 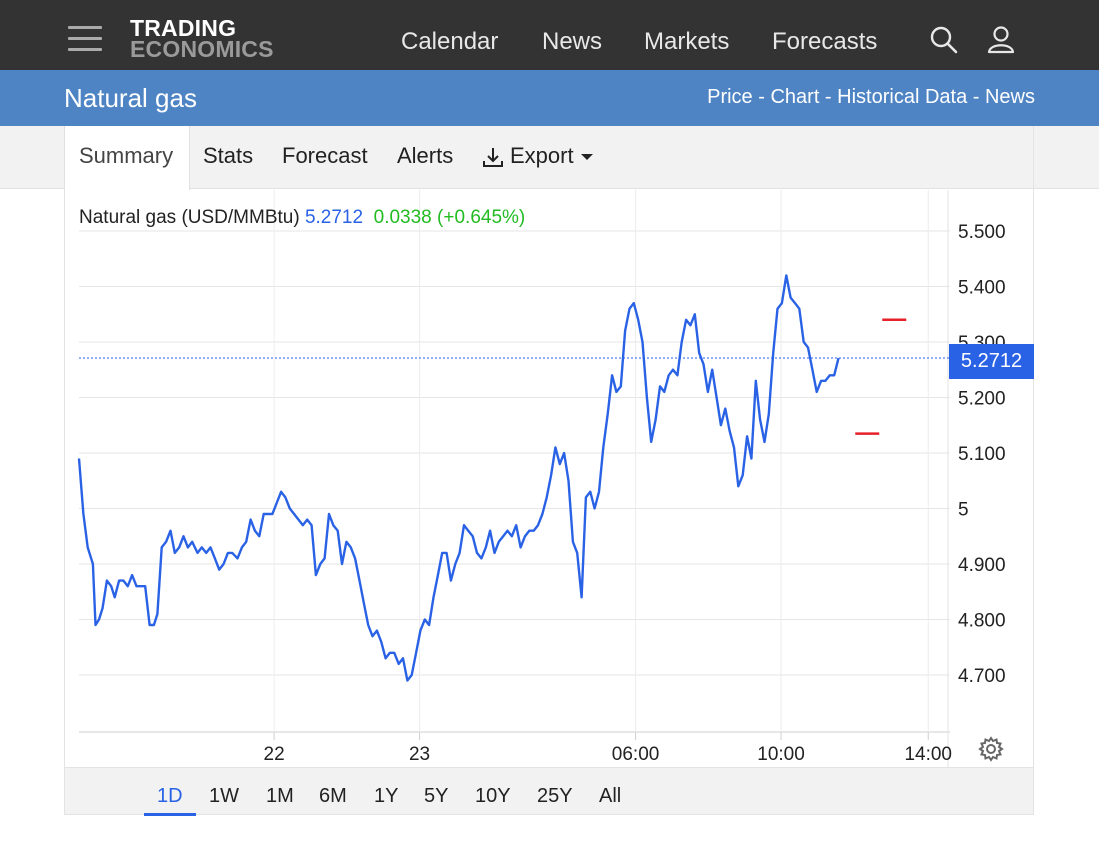 I want to click on range-all: All, so click(x=610, y=796).